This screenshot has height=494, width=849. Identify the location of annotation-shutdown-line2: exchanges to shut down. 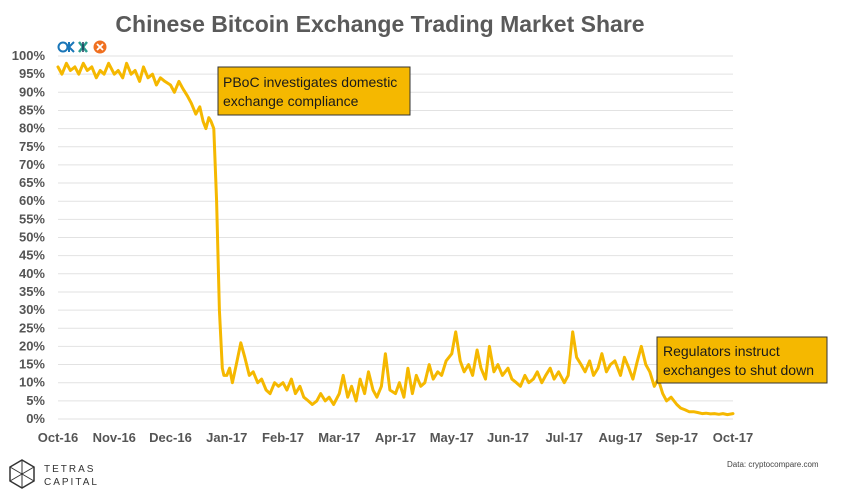
(738, 370).